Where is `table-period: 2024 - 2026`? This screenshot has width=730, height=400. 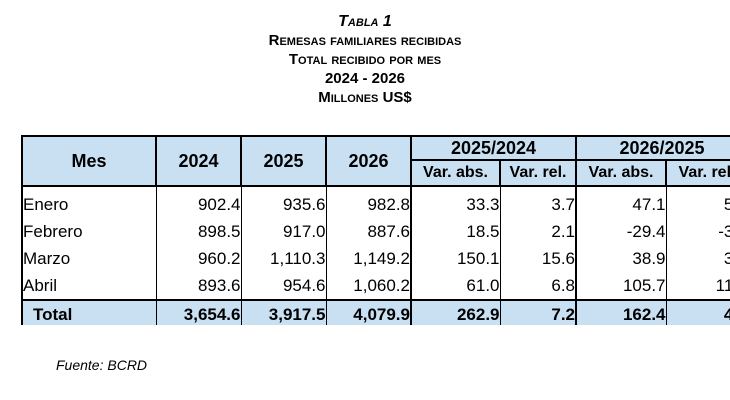 table-period: 2024 - 2026 is located at coordinates (365, 78).